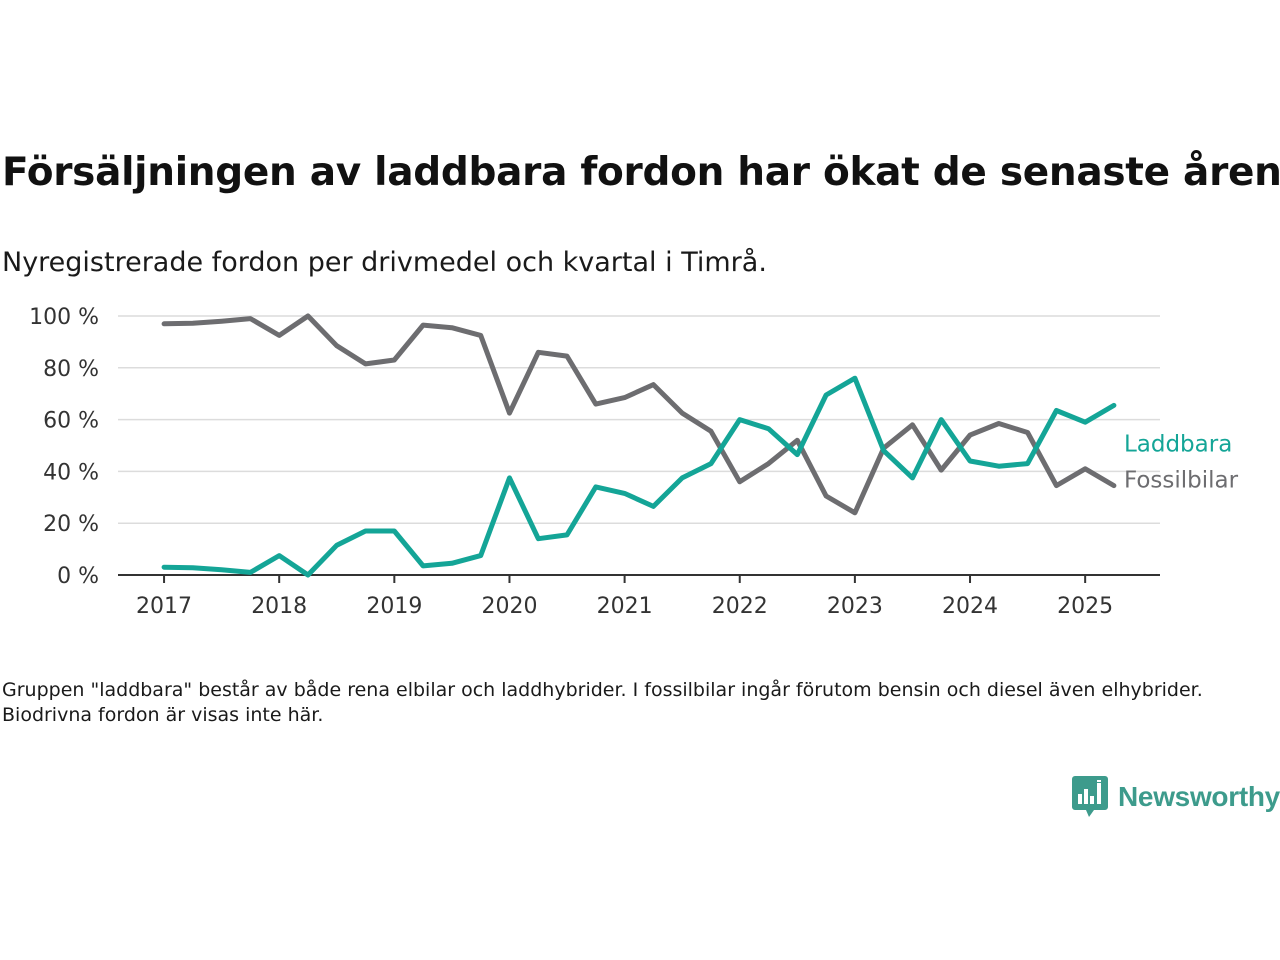  Describe the element at coordinates (1199, 796) in the screenshot. I see `newsworthy-logo-text: Newsworthy` at that location.